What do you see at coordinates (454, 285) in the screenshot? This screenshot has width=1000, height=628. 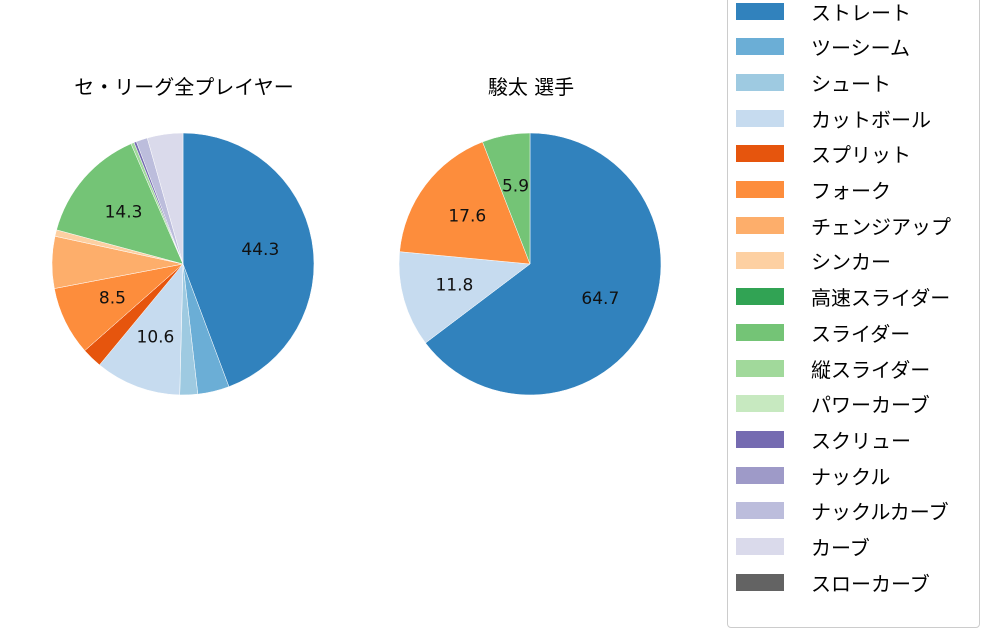 I see `slice-value-label: 11.8` at bounding box center [454, 285].